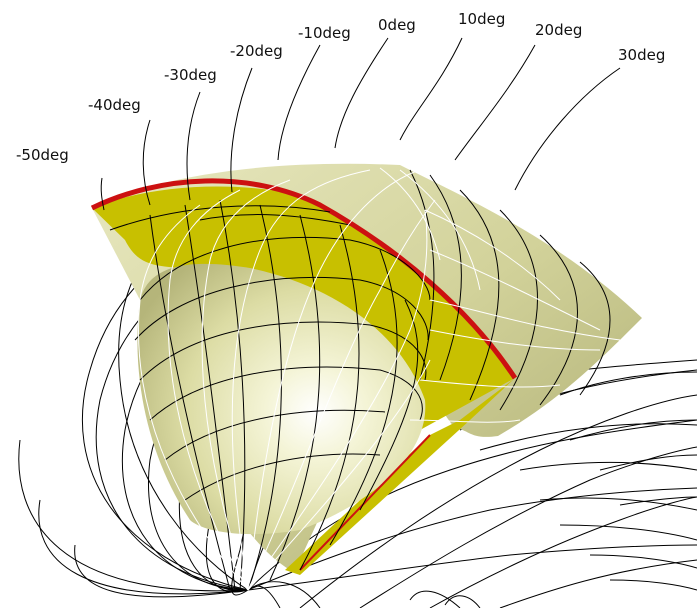 This screenshot has width=697, height=608. I want to click on label-20deg: 20deg, so click(558, 30).